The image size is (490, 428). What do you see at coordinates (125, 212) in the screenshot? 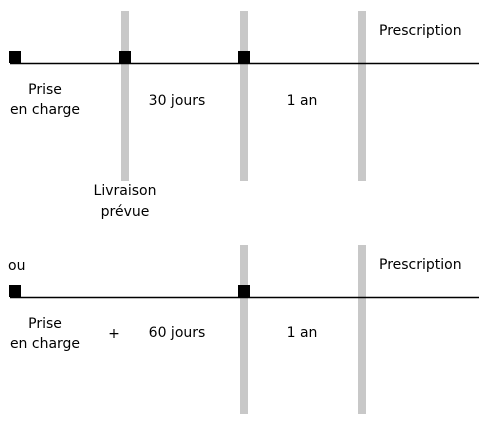
I see `top-delivery-label-line2: prévue` at bounding box center [125, 212].